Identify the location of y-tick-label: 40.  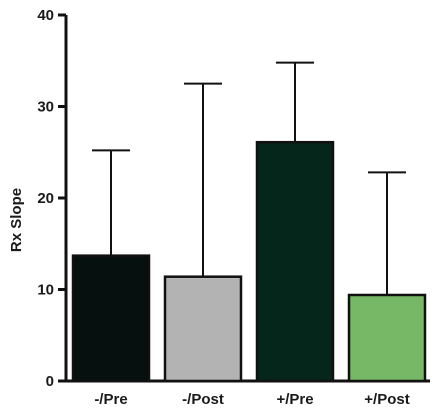
(45, 15).